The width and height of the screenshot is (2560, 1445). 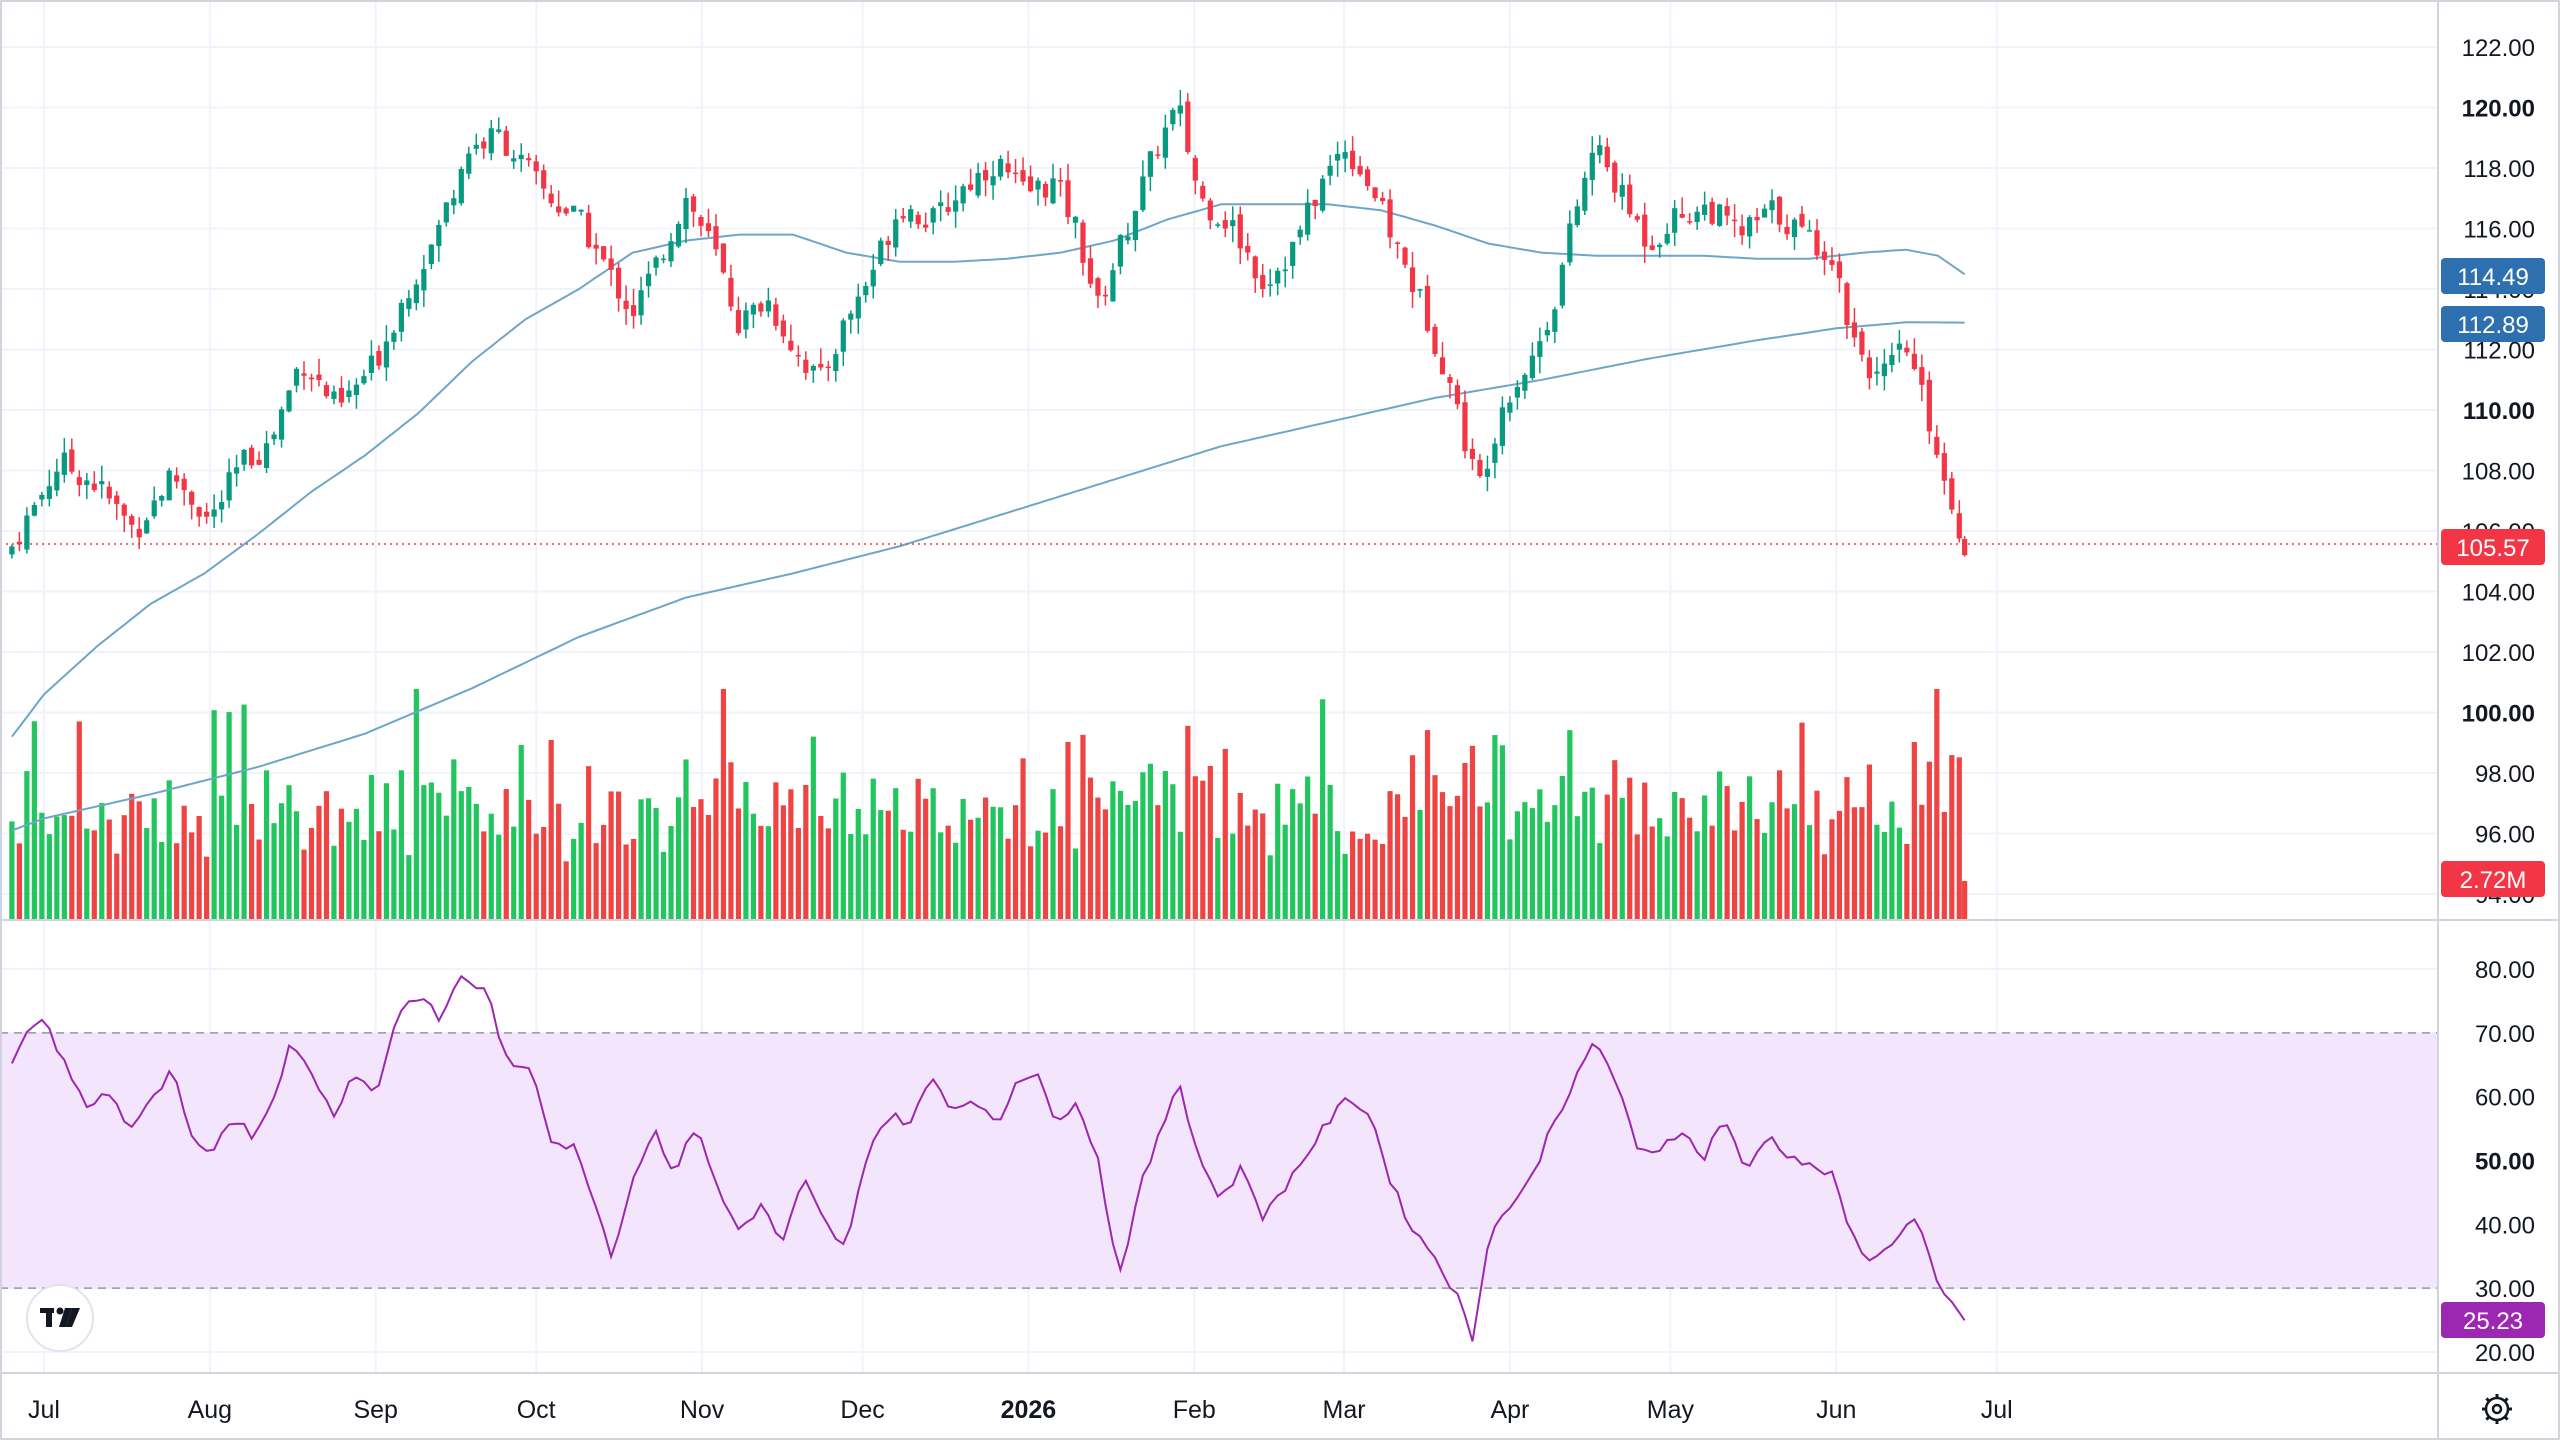 I want to click on price-tick-label: 122.00, so click(x=2498, y=48).